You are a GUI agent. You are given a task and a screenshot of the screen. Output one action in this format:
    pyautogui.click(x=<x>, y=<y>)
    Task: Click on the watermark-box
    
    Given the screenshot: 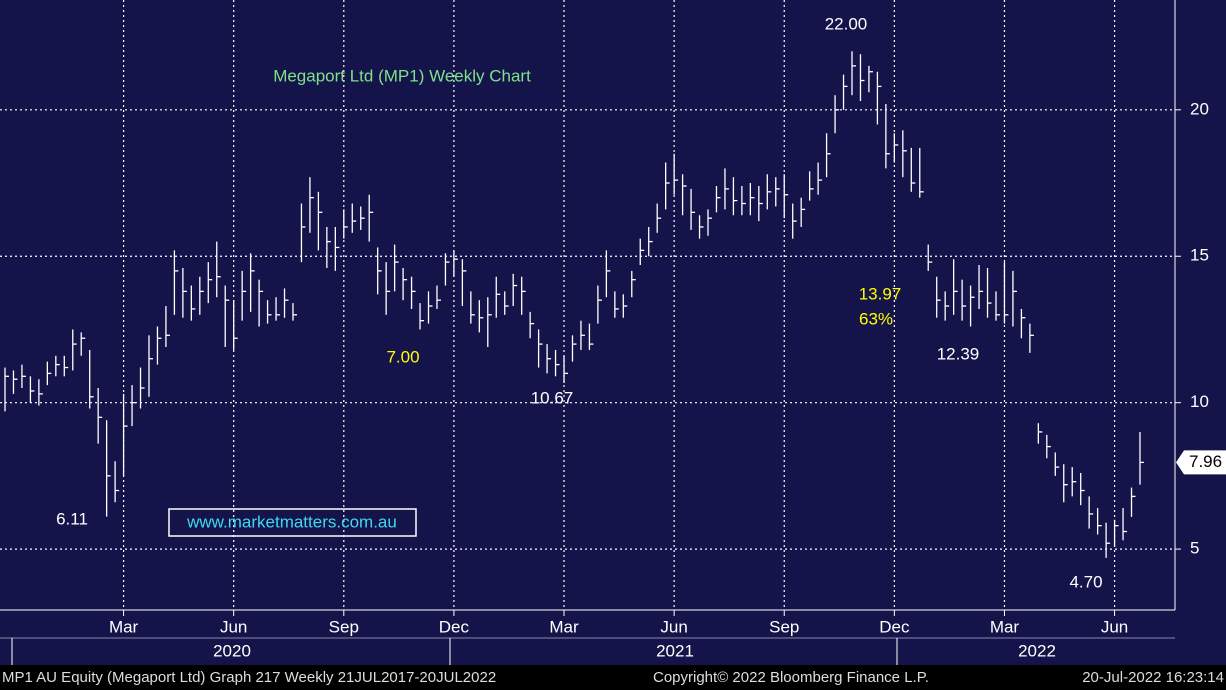 What is the action you would take?
    pyautogui.click(x=292, y=522)
    